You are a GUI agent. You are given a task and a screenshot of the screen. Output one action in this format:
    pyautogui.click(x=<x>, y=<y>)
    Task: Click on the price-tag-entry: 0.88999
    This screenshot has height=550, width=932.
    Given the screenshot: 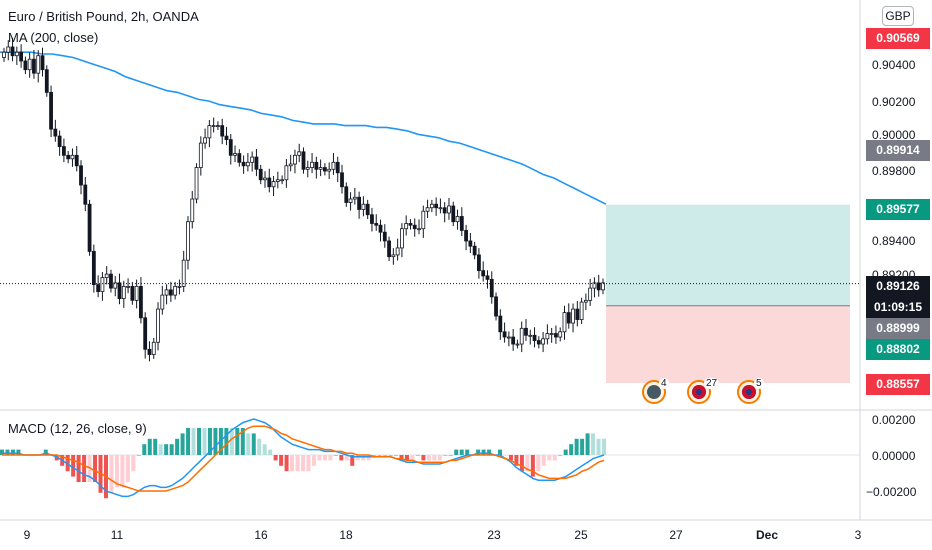 What is the action you would take?
    pyautogui.click(x=898, y=328)
    